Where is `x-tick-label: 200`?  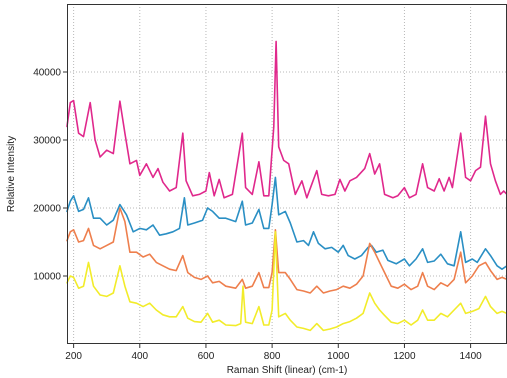
x-tick-label: 200 is located at coordinates (73, 356).